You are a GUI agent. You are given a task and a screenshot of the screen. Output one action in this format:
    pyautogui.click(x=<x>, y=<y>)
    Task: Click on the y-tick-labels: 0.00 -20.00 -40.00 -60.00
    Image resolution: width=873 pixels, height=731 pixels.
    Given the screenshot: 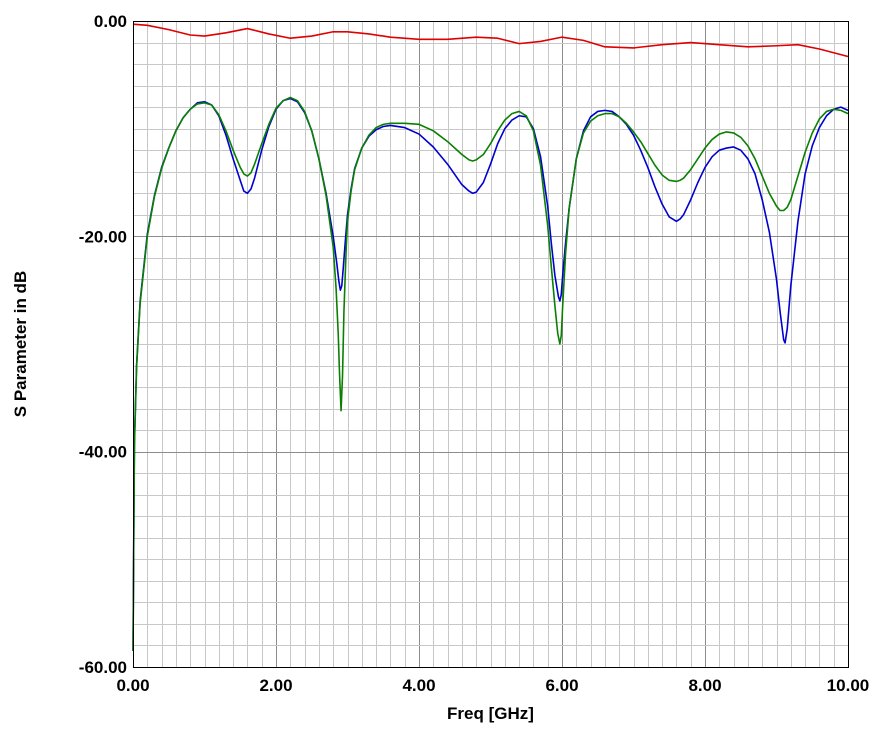 What is the action you would take?
    pyautogui.click(x=103, y=344)
    